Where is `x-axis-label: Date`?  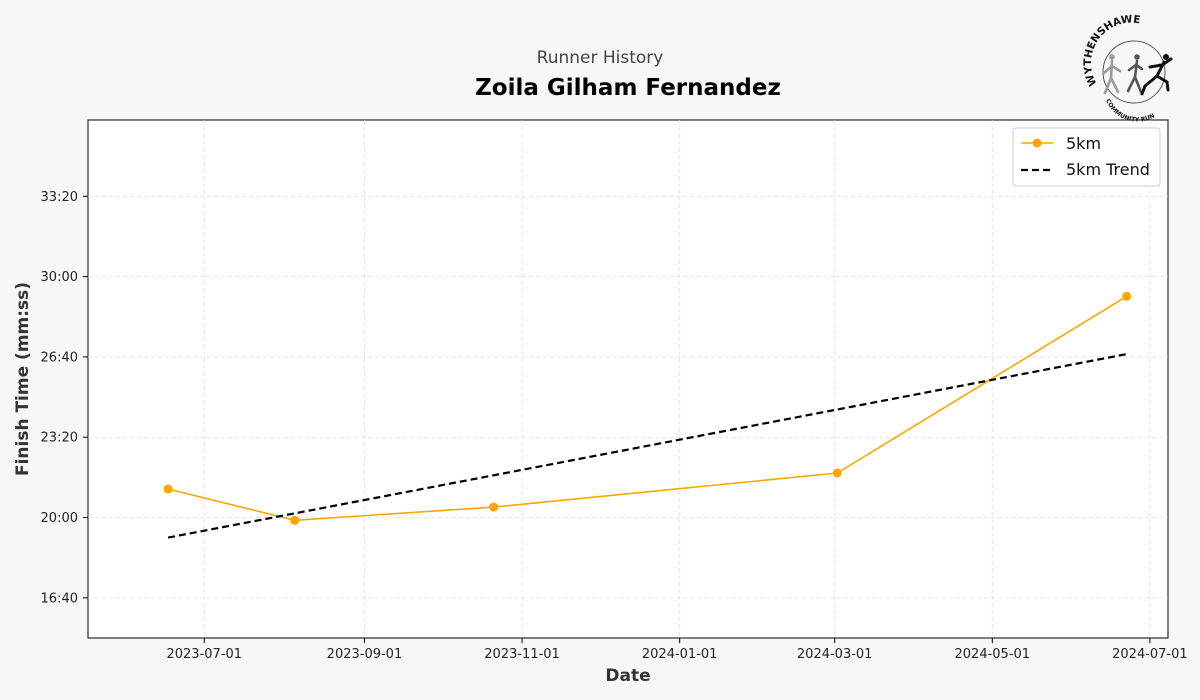 x-axis-label: Date is located at coordinates (627, 676).